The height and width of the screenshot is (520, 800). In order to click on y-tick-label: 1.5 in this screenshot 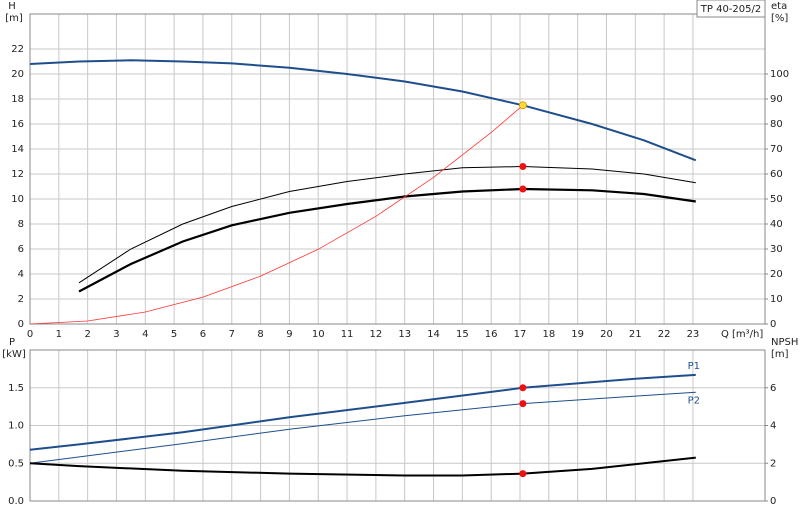, I will do `click(16, 388)`.